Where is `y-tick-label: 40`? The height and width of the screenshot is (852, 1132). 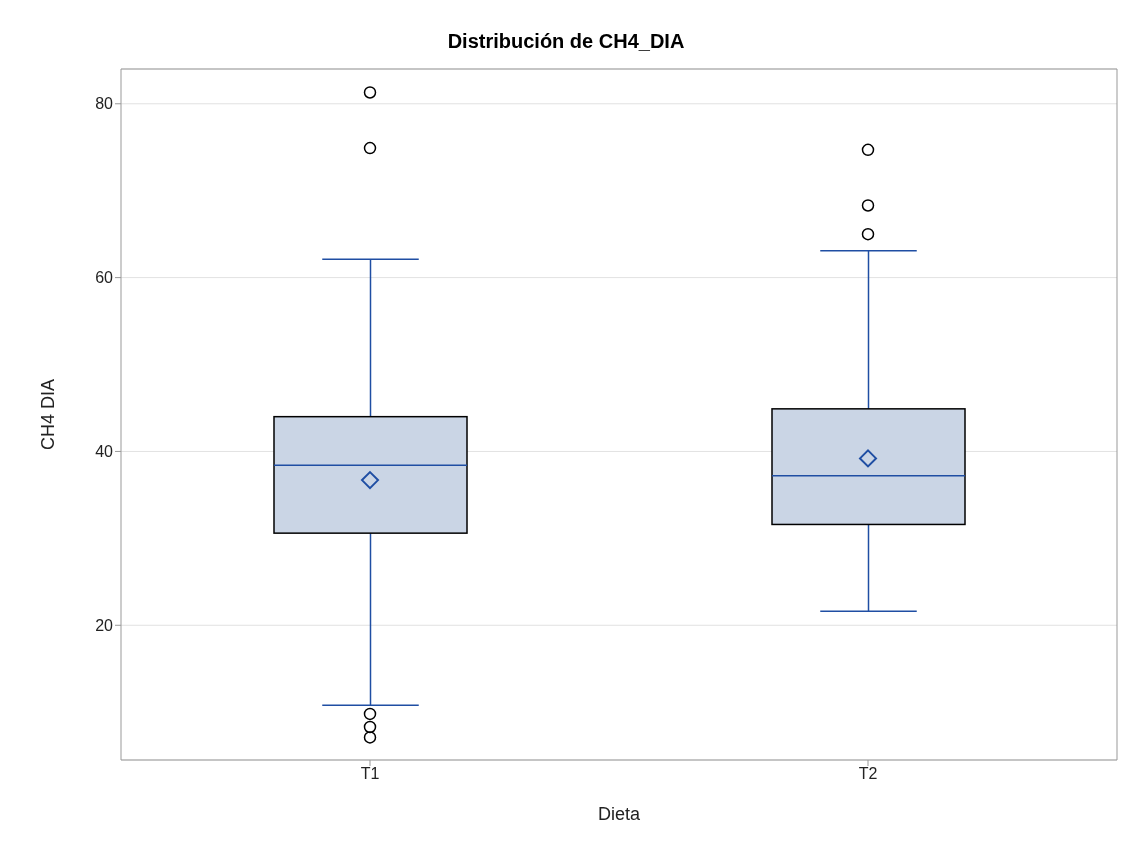 y-tick-label: 40 is located at coordinates (104, 452).